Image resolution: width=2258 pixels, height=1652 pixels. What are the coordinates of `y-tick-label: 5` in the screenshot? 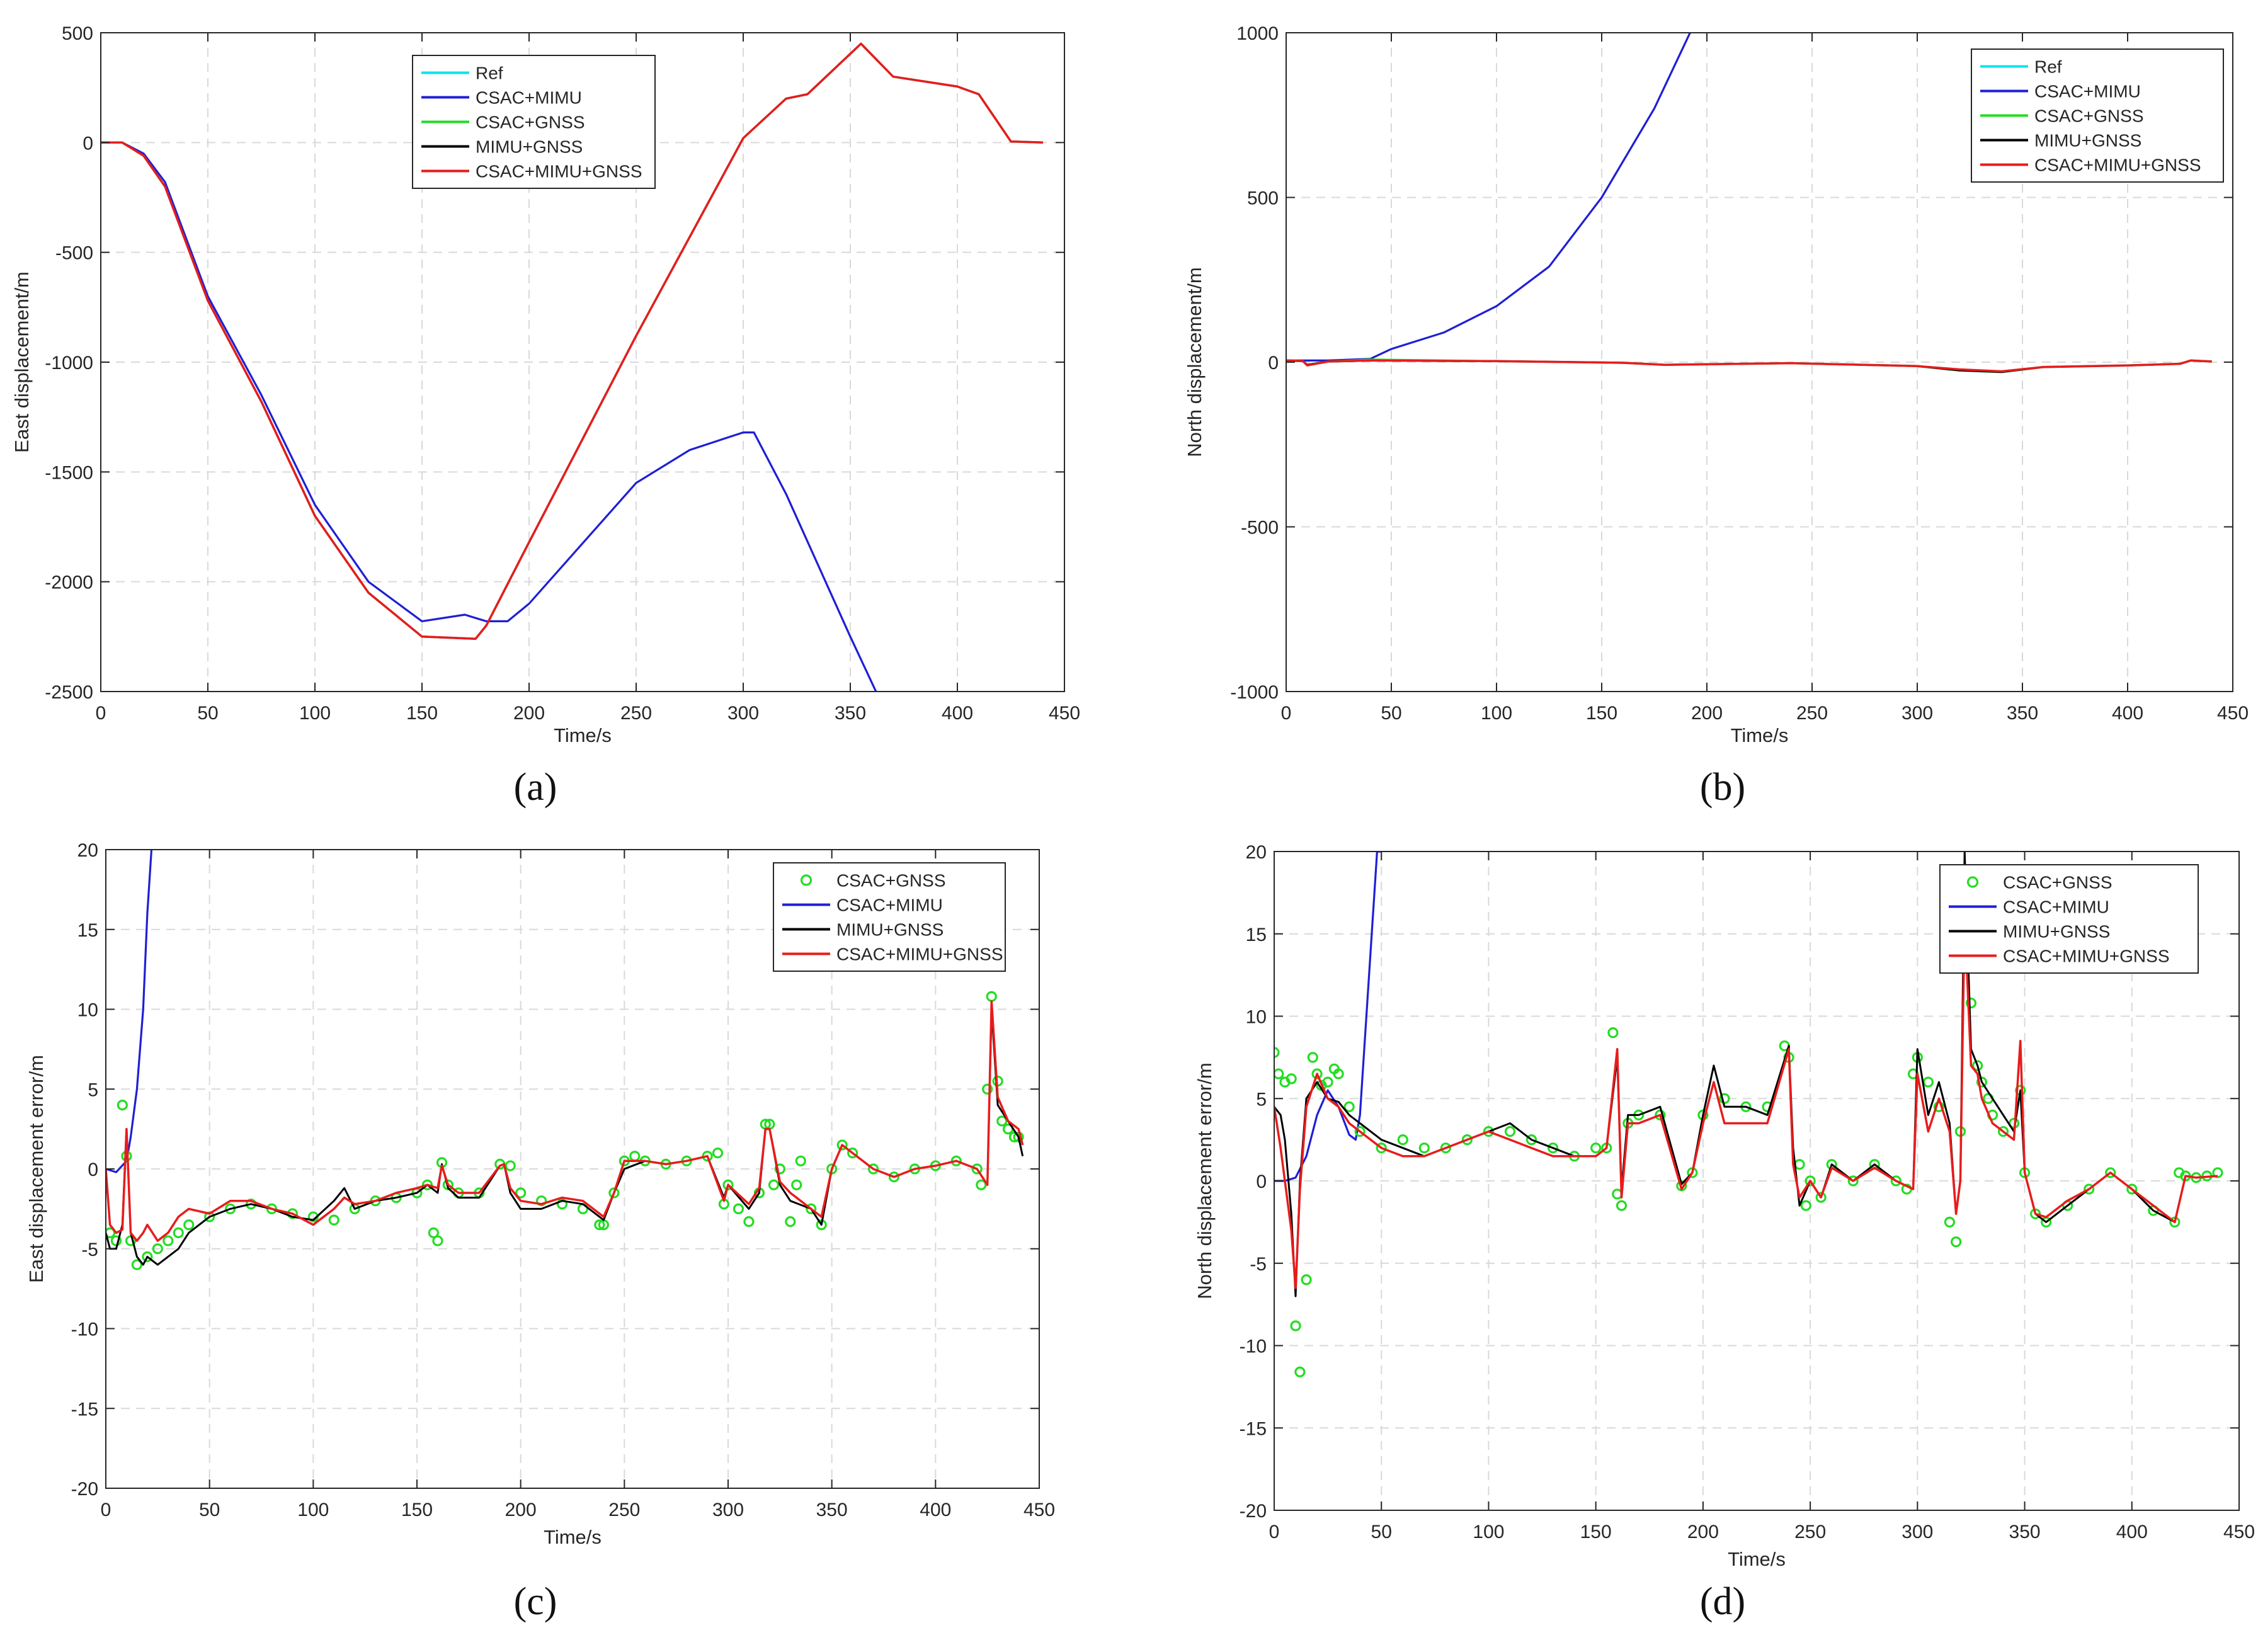 It's located at (93, 1090).